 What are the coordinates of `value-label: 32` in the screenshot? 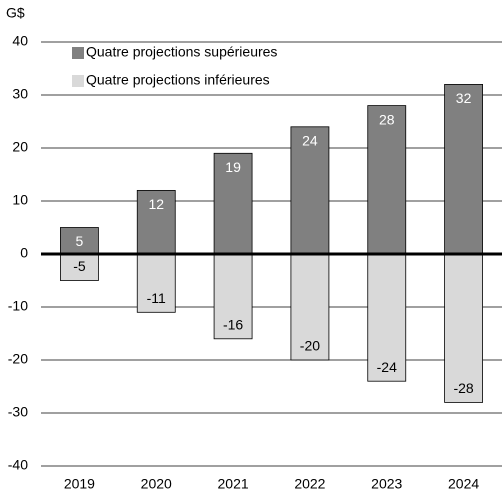 It's located at (464, 98).